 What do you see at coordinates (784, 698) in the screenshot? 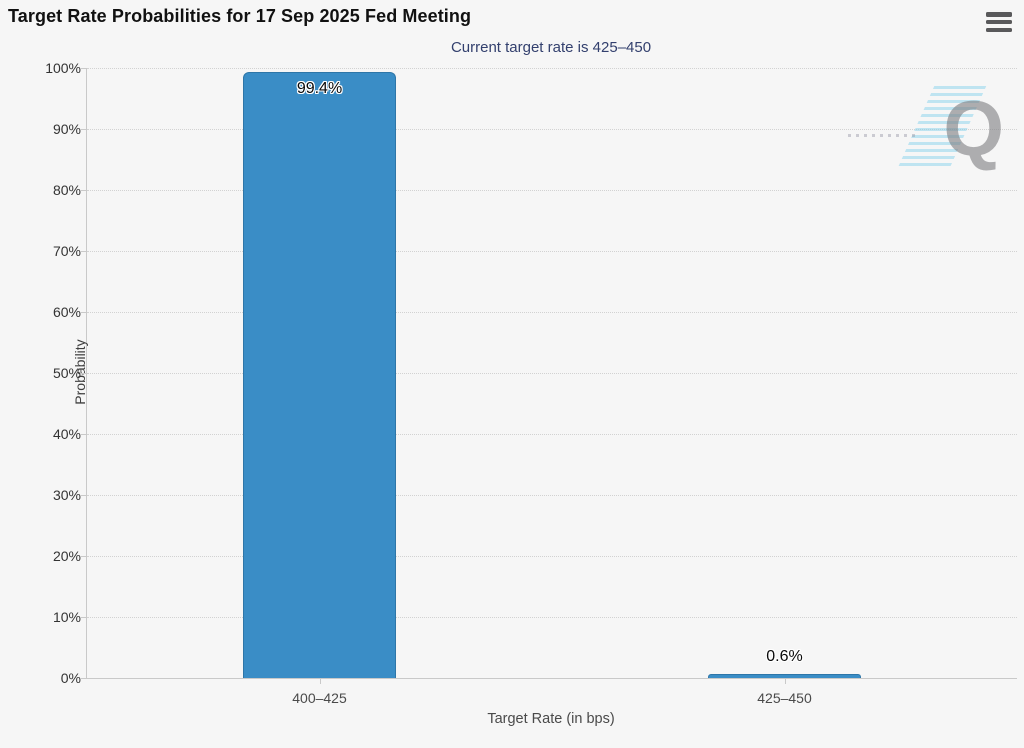
I see `x-axis-label-425–450: 425–450` at bounding box center [784, 698].